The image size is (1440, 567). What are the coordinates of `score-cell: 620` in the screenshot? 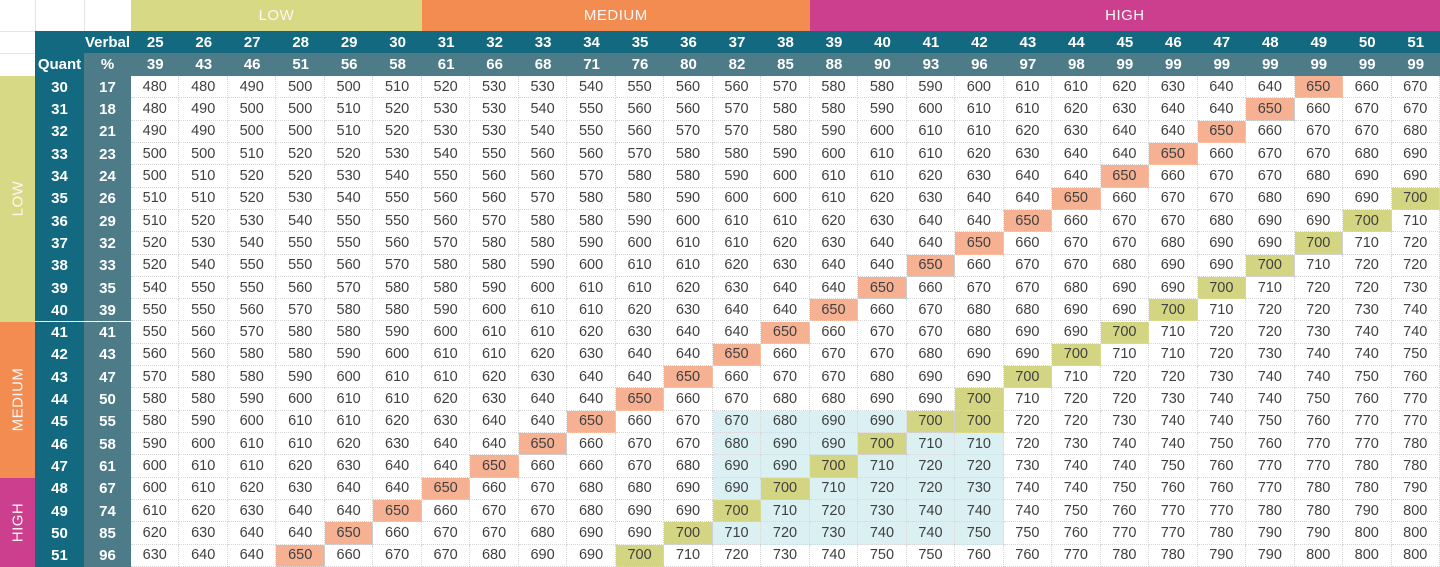 It's located at (1028, 131).